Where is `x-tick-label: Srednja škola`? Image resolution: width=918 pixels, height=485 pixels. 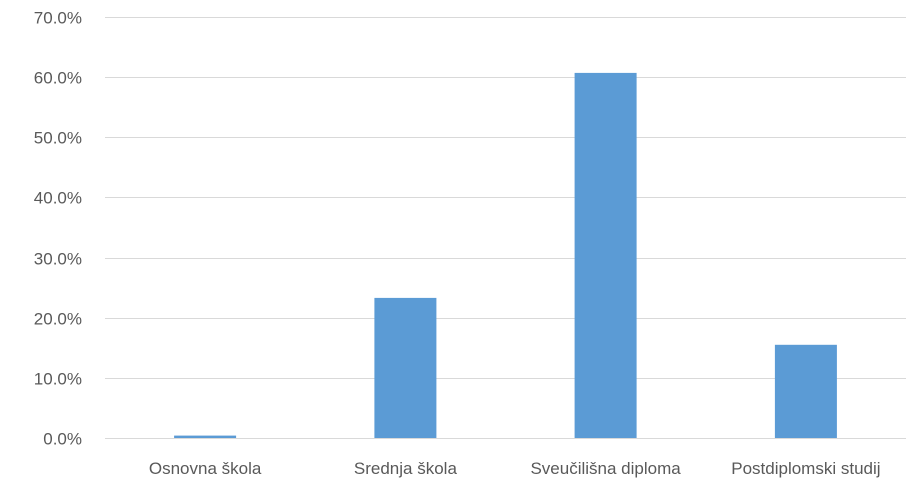
x-tick-label: Srednja škola is located at coordinates (406, 468).